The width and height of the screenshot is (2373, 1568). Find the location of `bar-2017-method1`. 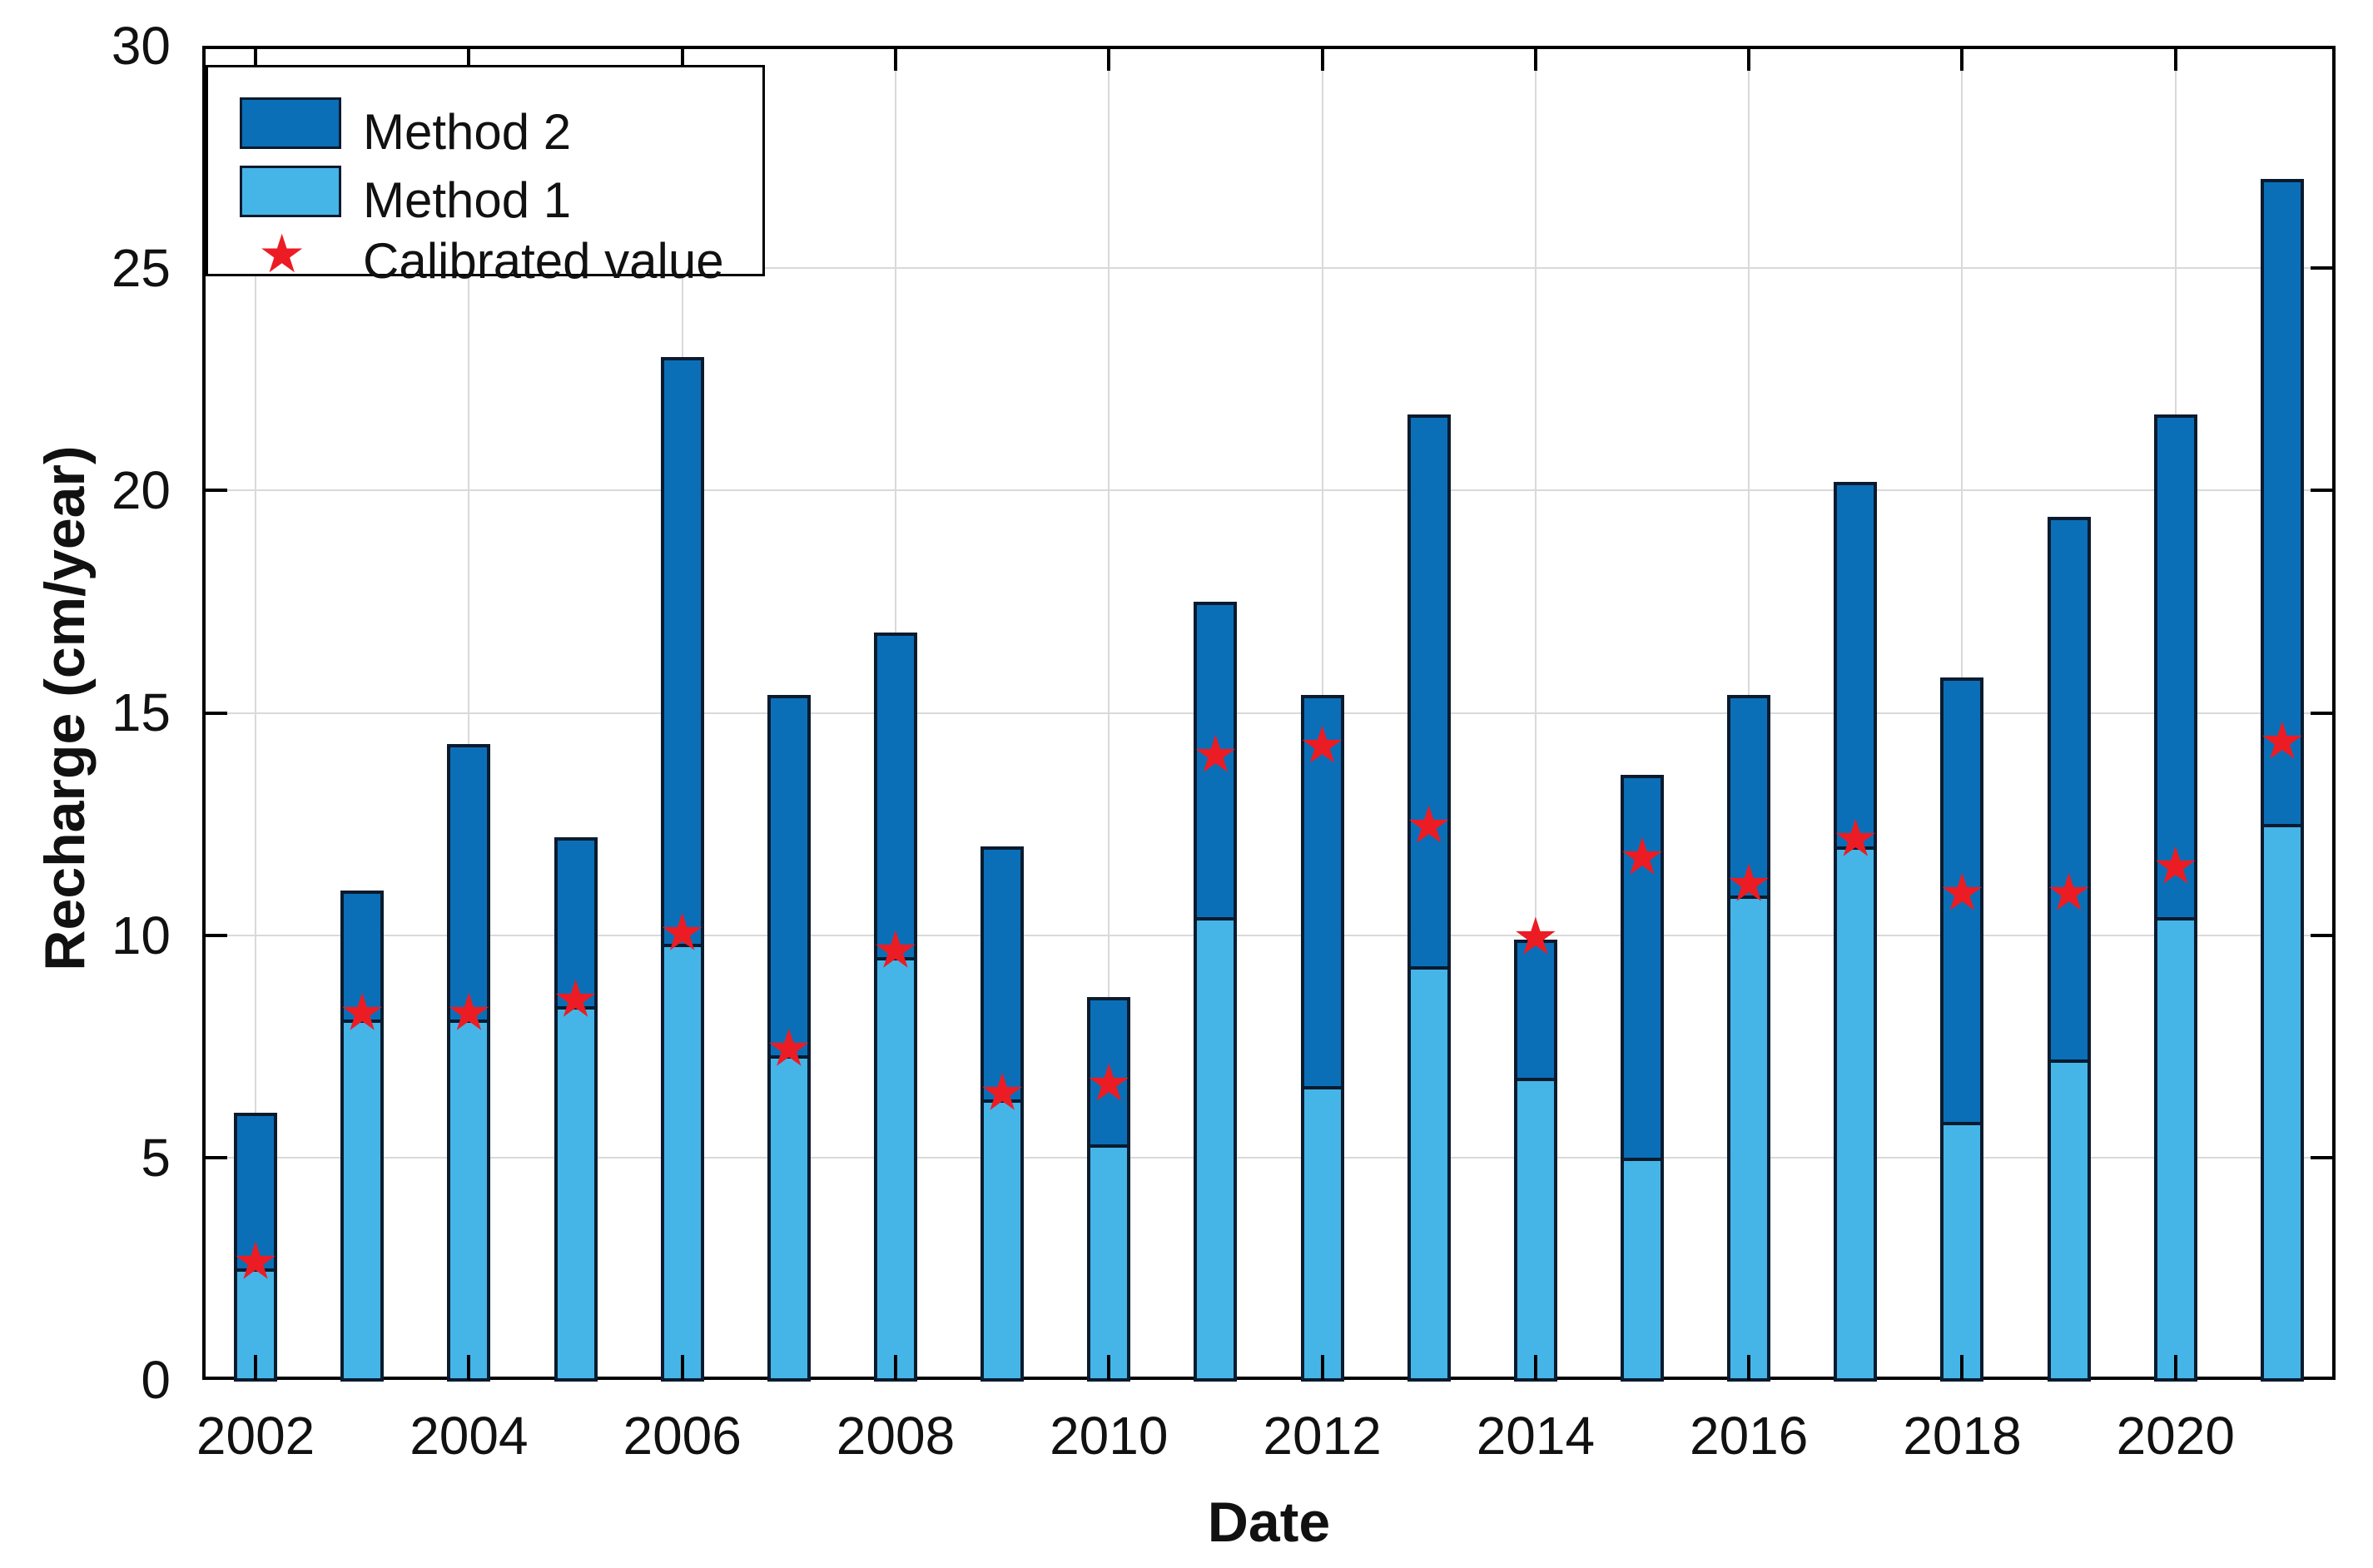

bar-2017-method1 is located at coordinates (1856, 1114).